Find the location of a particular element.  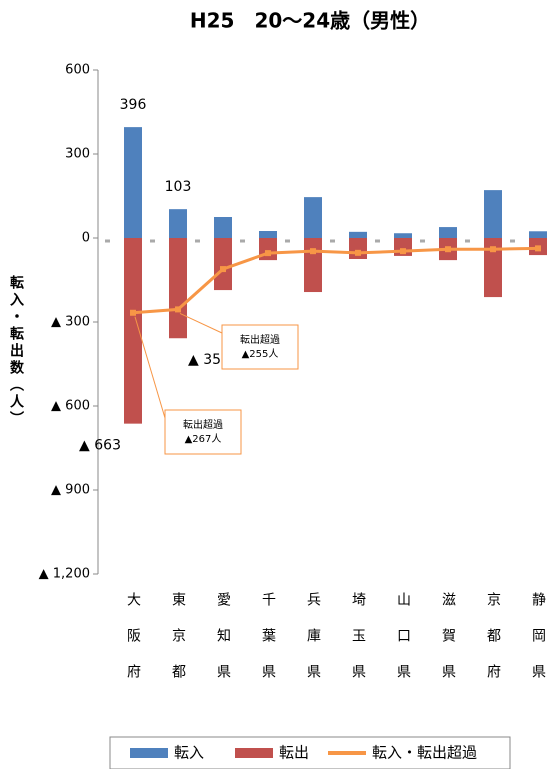

y-tick-label: 300 is located at coordinates (77, 154).